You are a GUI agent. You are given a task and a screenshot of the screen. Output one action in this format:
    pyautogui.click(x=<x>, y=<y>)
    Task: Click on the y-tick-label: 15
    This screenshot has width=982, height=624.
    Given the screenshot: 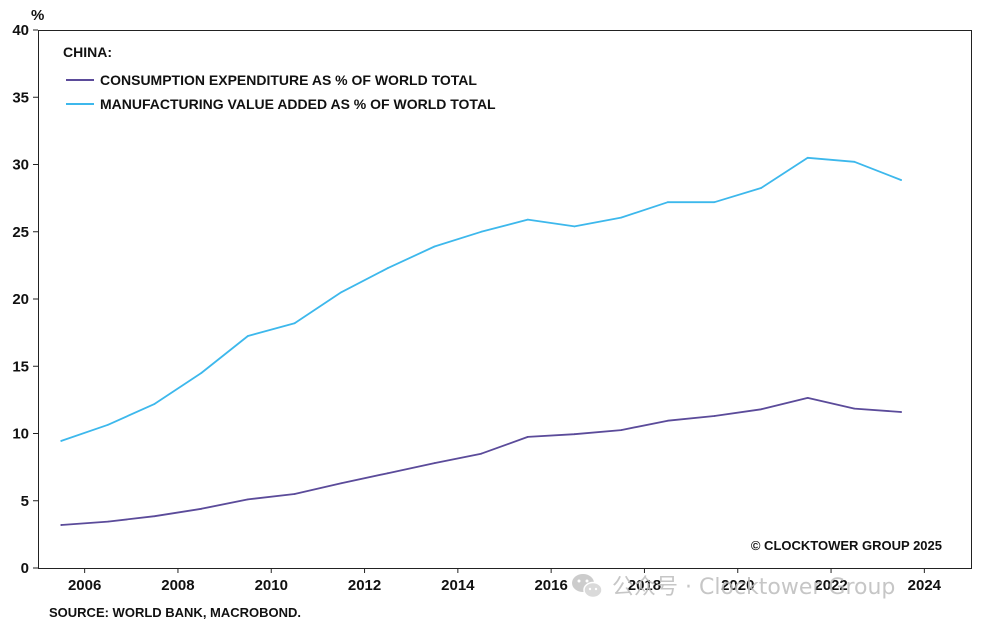 What is the action you would take?
    pyautogui.click(x=20, y=366)
    